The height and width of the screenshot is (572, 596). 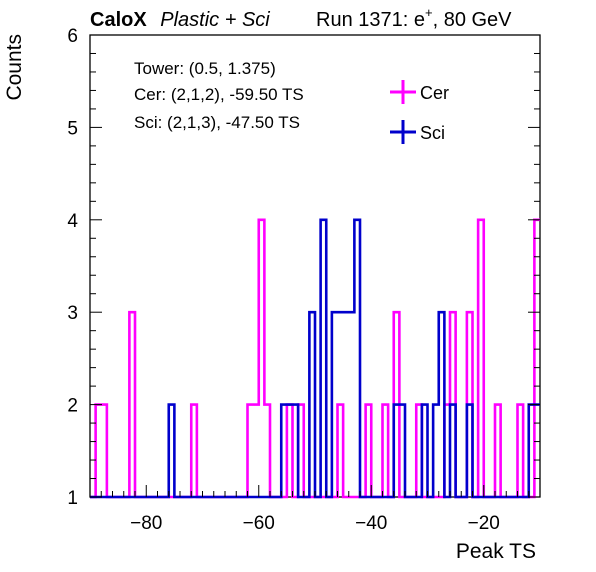 What do you see at coordinates (72, 221) in the screenshot?
I see `y-tick-label: 4` at bounding box center [72, 221].